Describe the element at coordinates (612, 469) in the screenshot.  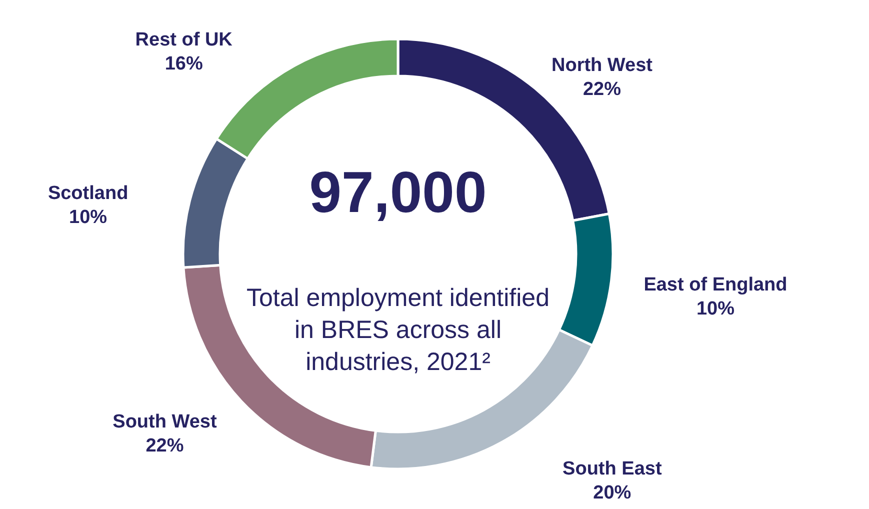
I see `slice-label: South East` at that location.